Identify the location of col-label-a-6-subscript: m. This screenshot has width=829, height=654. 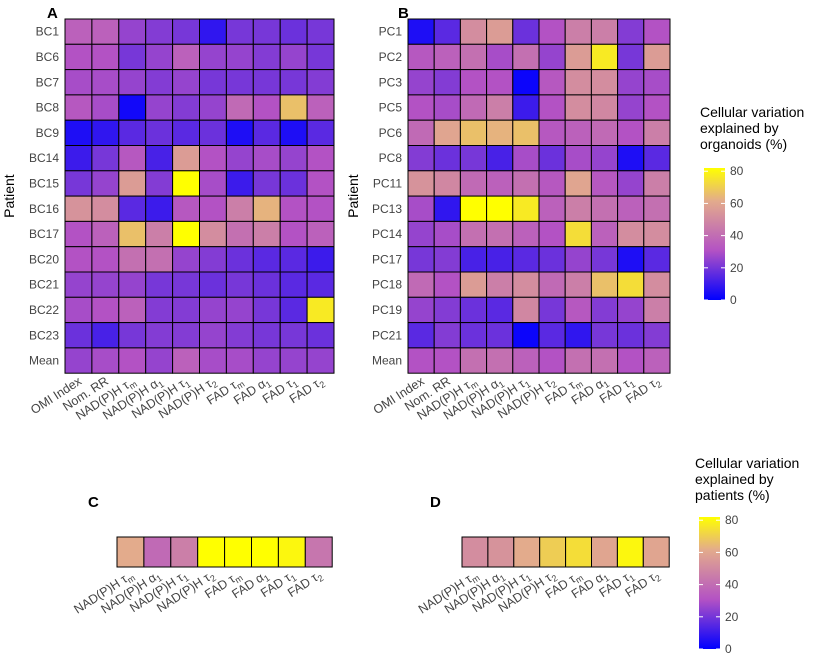
(241, 385).